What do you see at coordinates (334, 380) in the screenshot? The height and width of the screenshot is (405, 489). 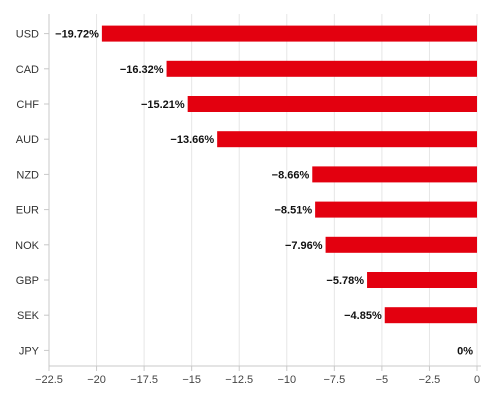 I see `x-tick-label: −7.5` at bounding box center [334, 380].